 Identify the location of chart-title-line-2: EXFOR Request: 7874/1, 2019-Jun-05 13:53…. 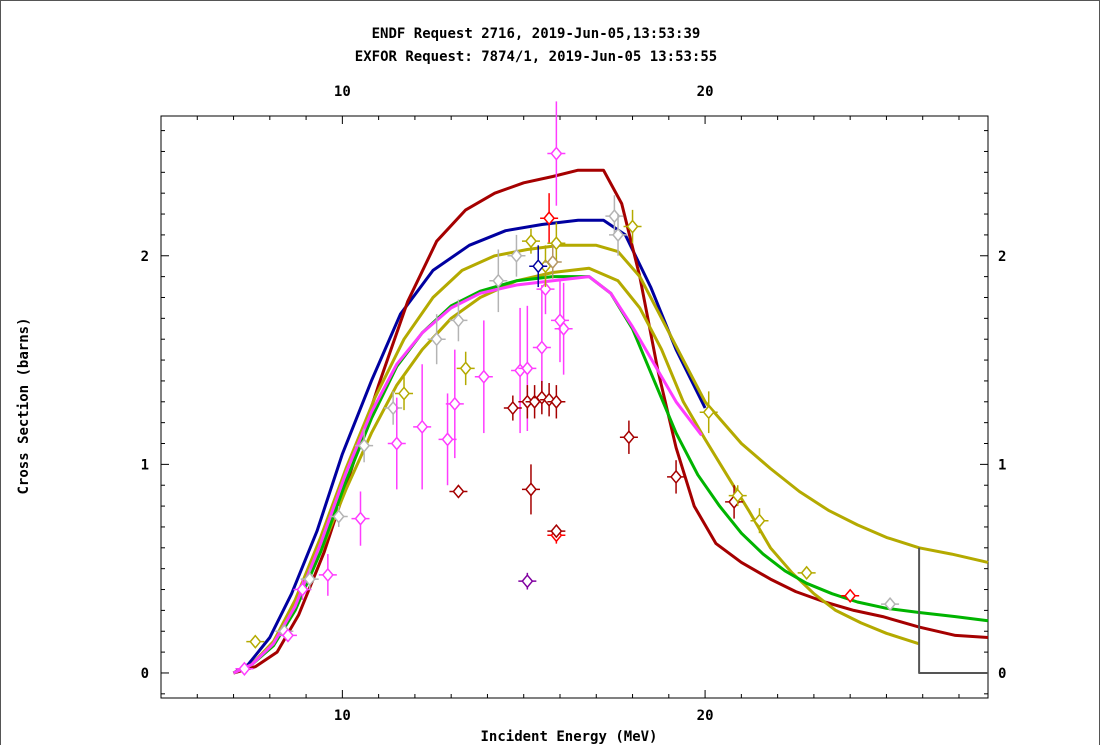
(536, 57).